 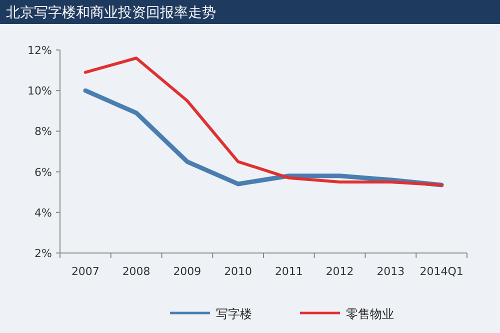 What do you see at coordinates (288, 271) in the screenshot?
I see `x-tick-label: 2011` at bounding box center [288, 271].